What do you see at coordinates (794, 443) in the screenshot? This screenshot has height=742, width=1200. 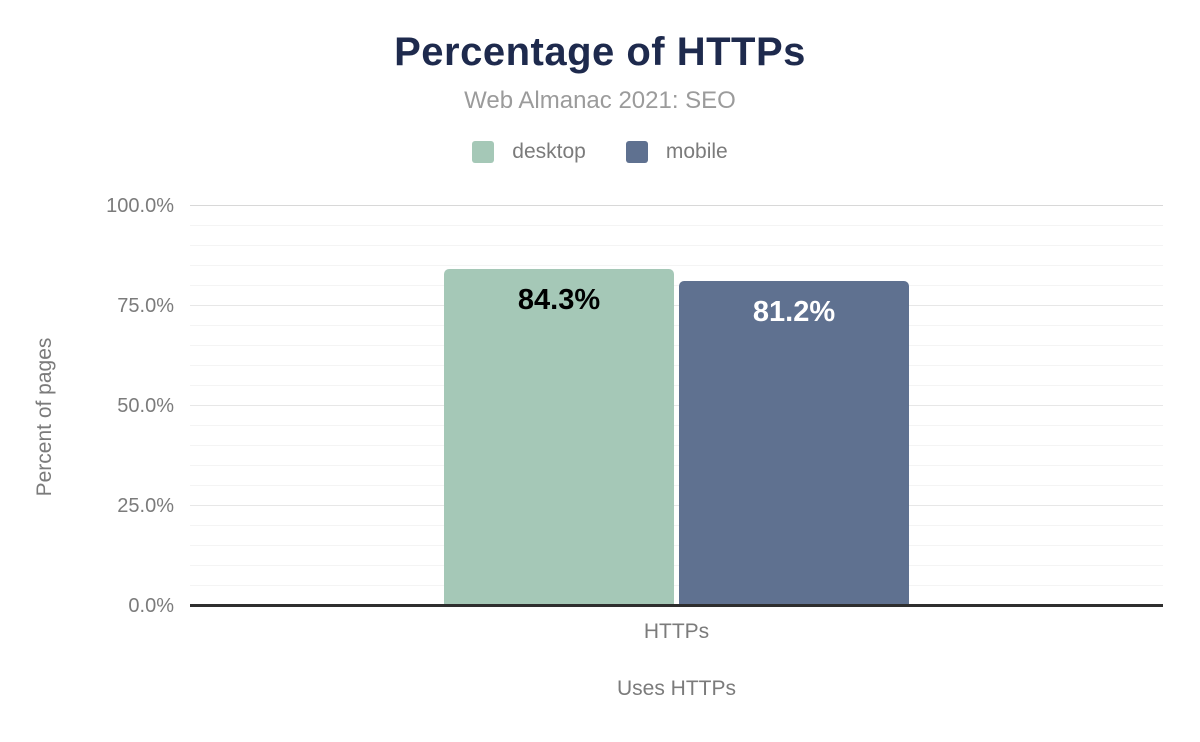 I see `bar-mobile: 81.2%` at bounding box center [794, 443].